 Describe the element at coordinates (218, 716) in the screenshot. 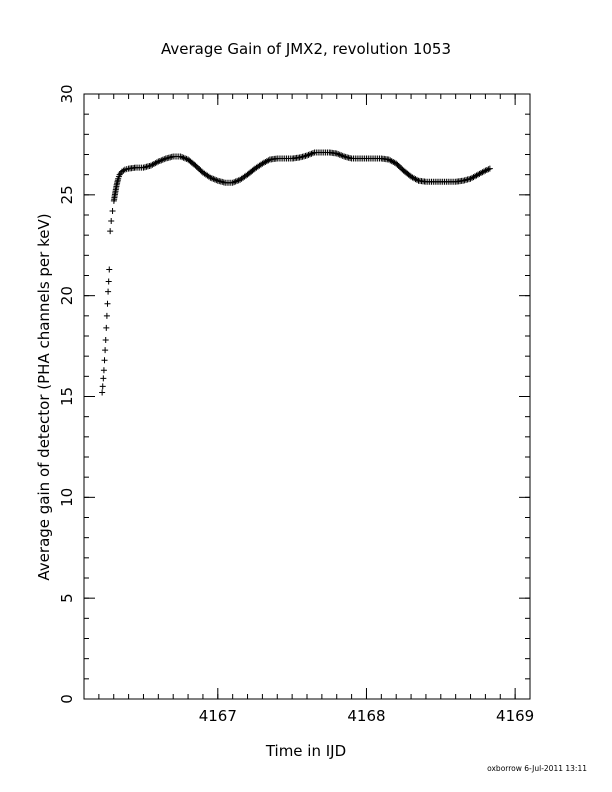

I see `x-tick-label: 4167` at that location.